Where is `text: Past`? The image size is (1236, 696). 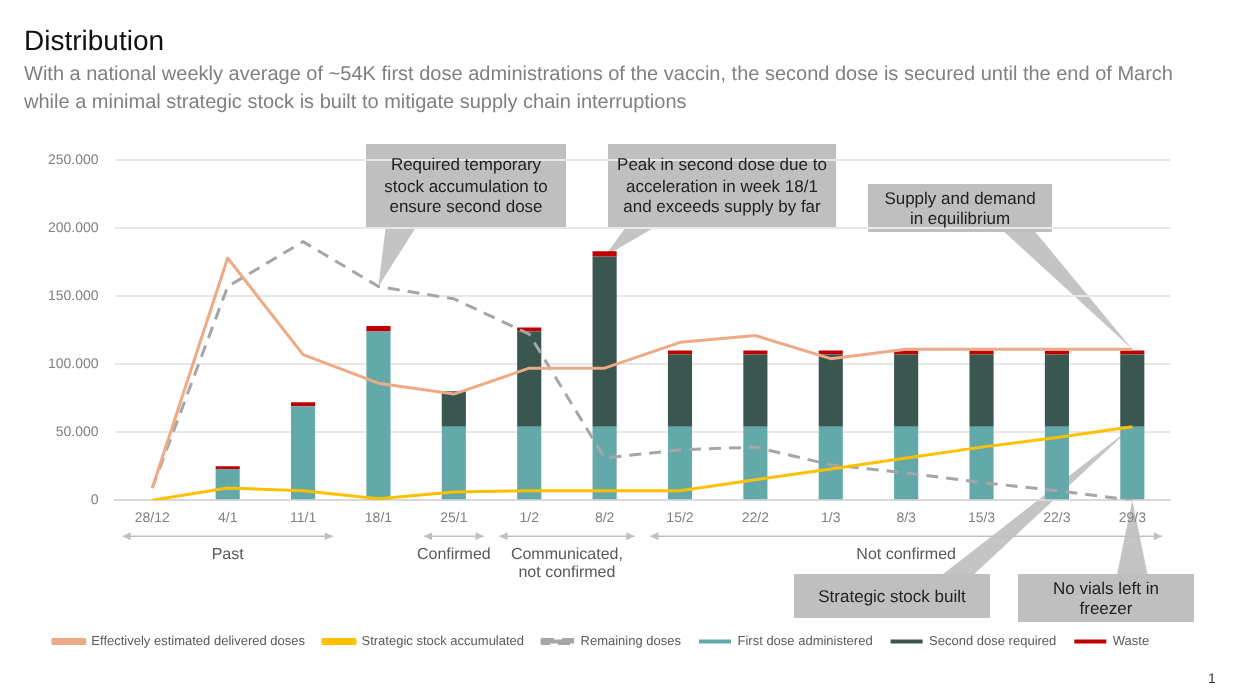
text: Past is located at coordinates (228, 553).